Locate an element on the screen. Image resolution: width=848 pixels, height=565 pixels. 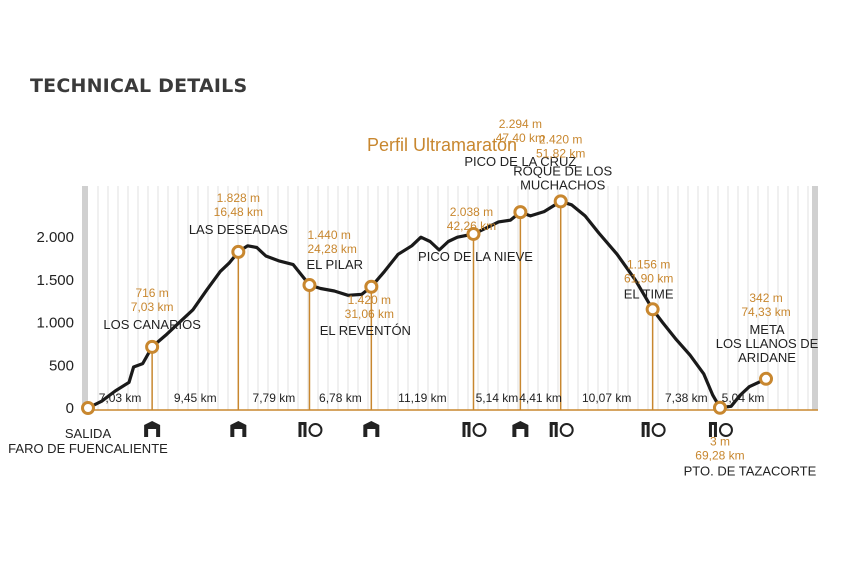
checkpoint-km-label: 42,26 km is located at coordinates (471, 226).